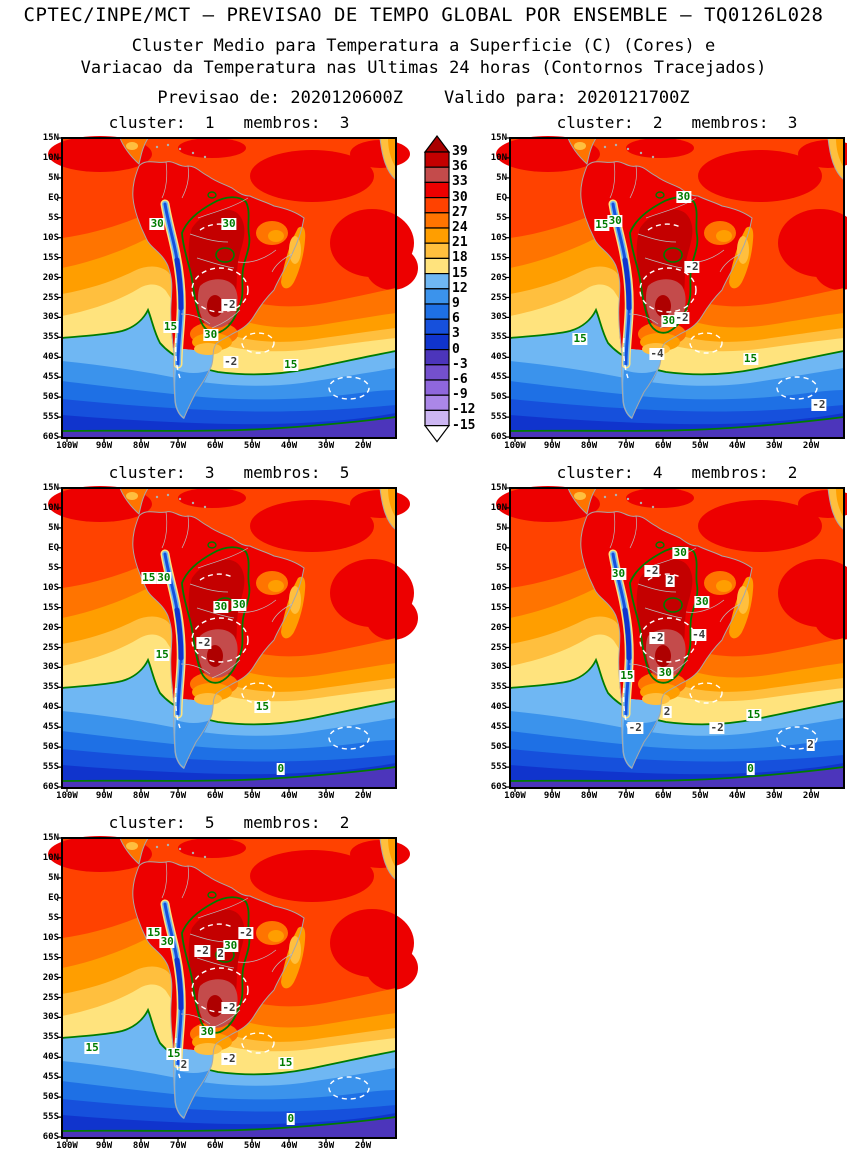 Image resolution: width=847 pixels, height=1157 pixels. I want to click on lon-tick-label: 20W, so click(363, 446).